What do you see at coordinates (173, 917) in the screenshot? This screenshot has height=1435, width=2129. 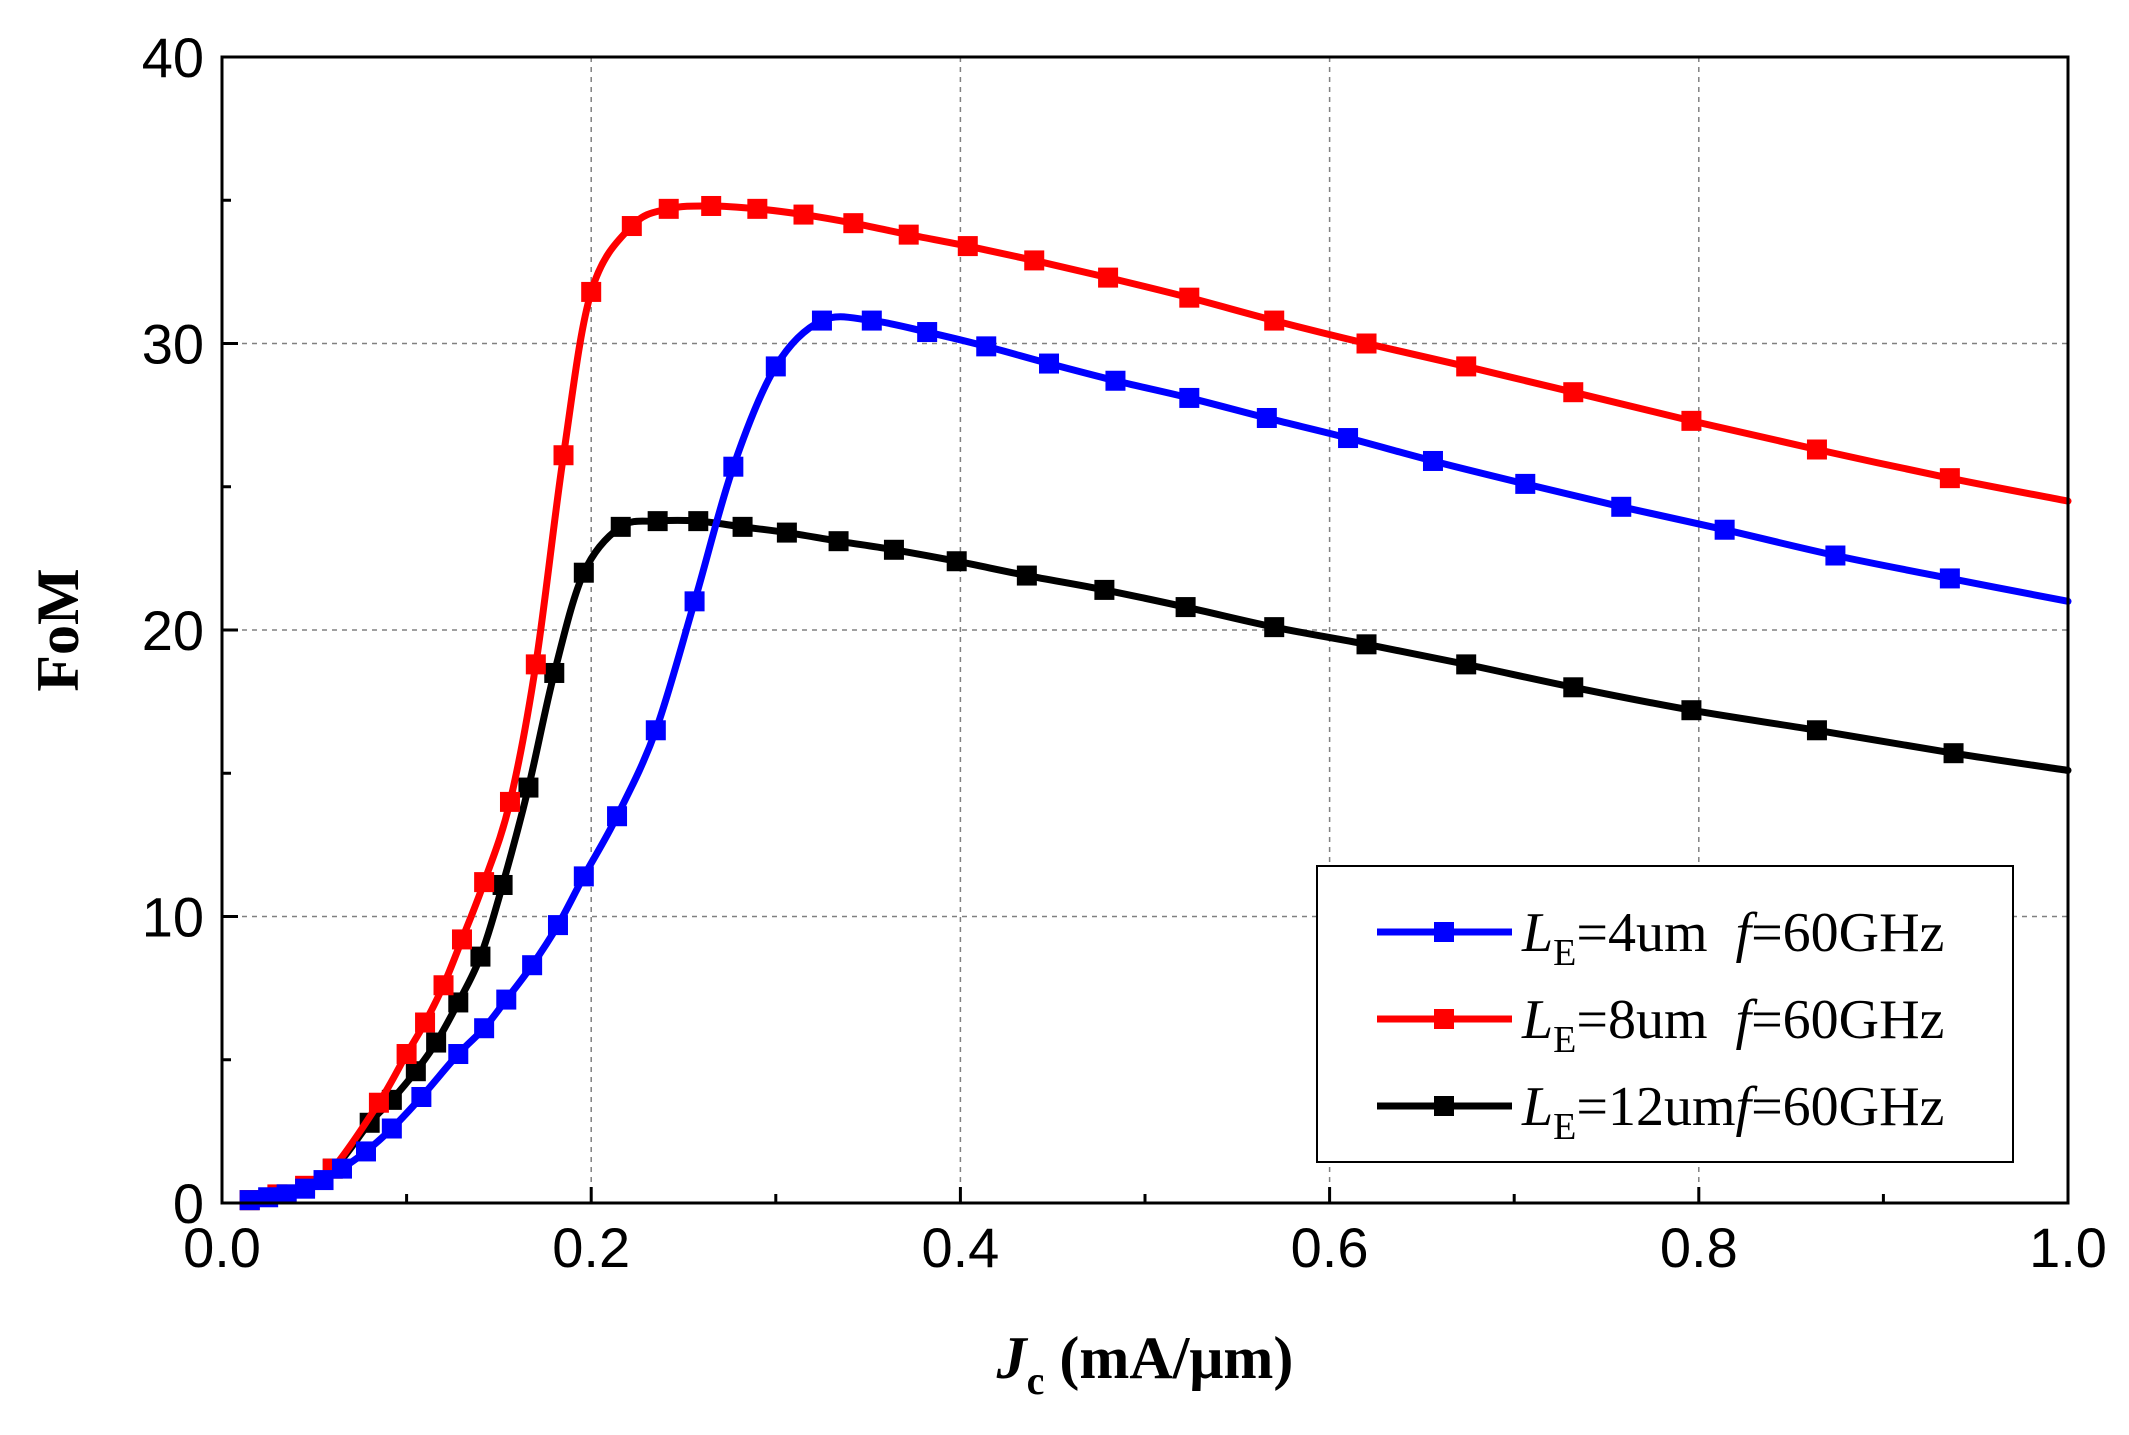 I see `y-tick-label: 10` at bounding box center [173, 917].